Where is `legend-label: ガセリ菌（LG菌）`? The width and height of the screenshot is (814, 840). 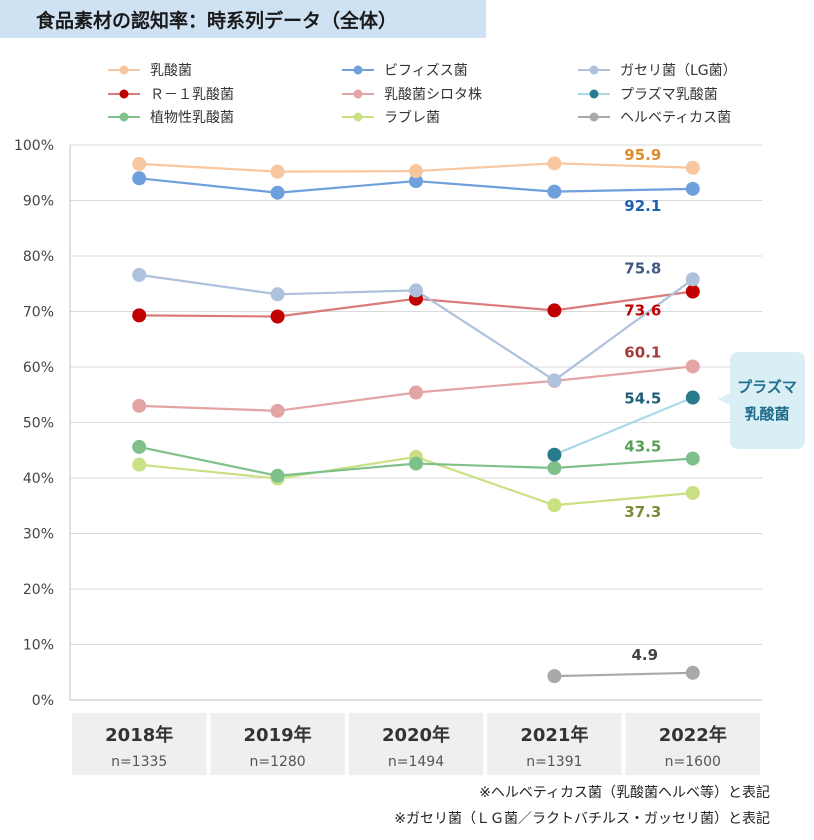
legend-label: ガセリ菌（LG菌） is located at coordinates (678, 71).